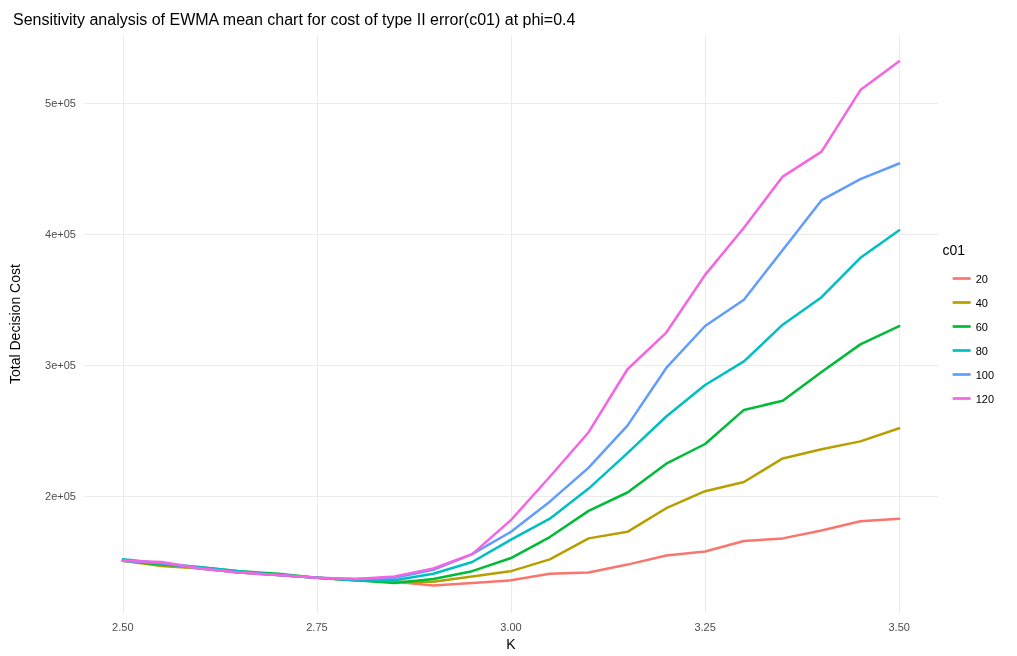  What do you see at coordinates (60, 234) in the screenshot?
I see `y-tick-label: 4e+05` at bounding box center [60, 234].